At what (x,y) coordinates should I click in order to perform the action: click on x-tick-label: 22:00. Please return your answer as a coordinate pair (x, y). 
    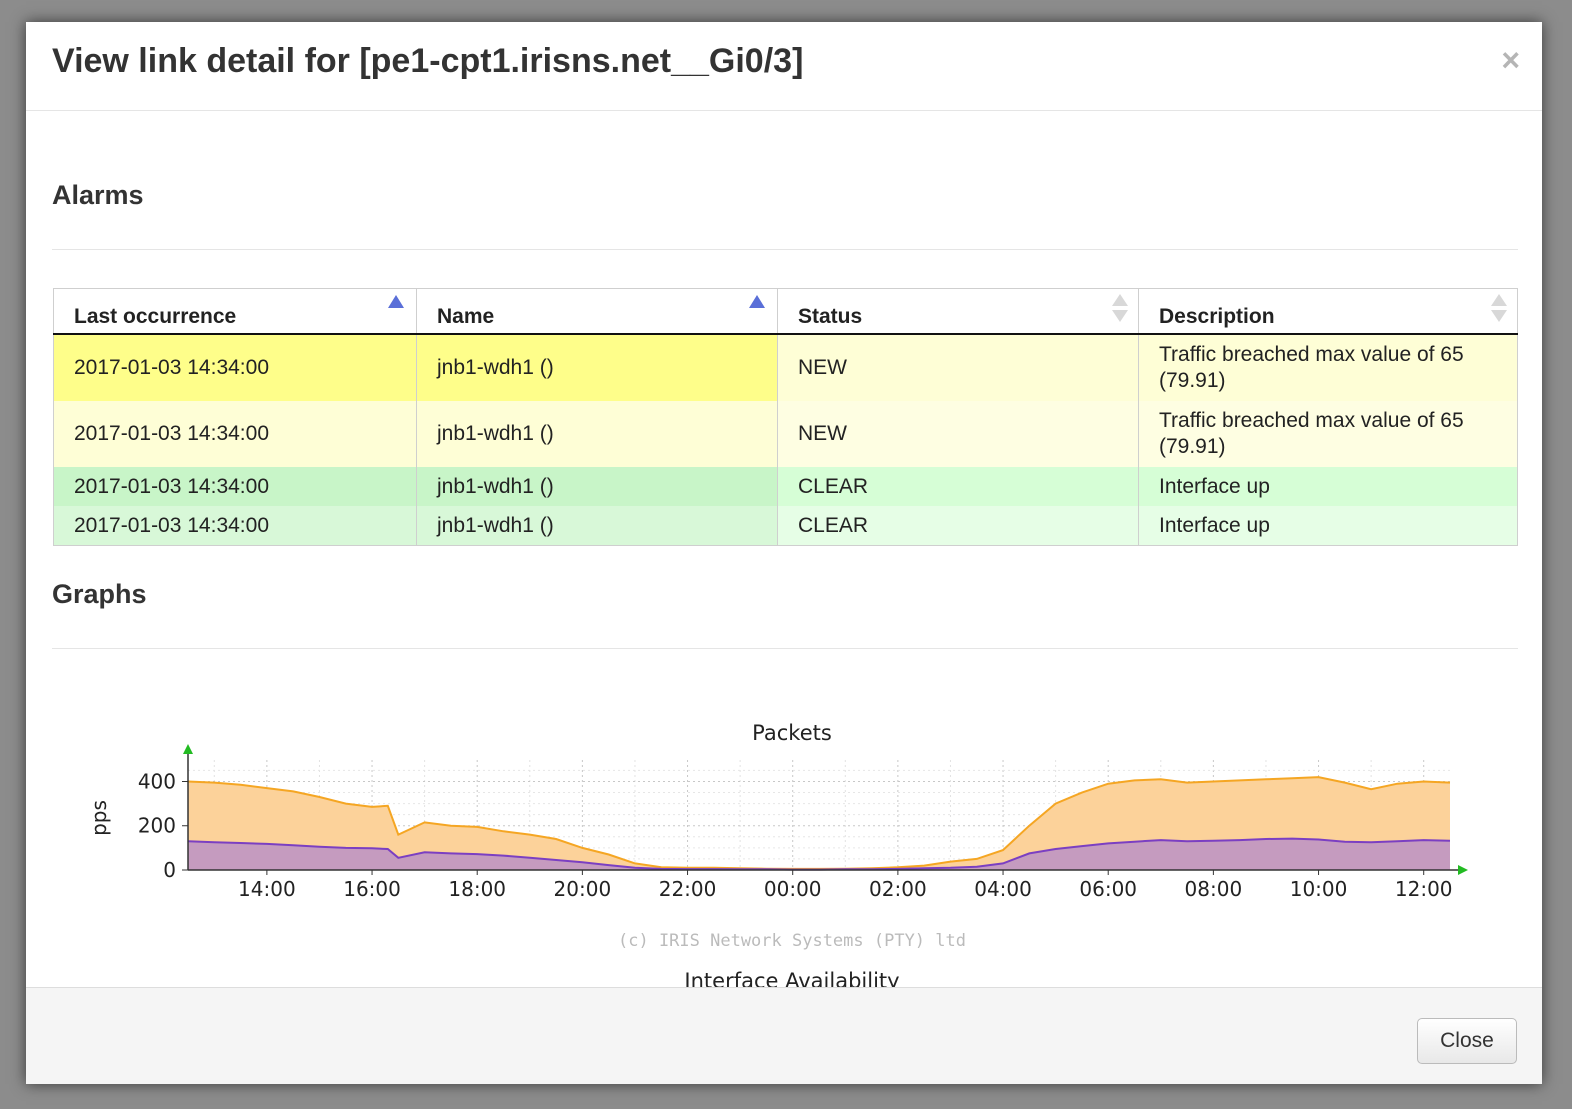
    Looking at the image, I should click on (688, 889).